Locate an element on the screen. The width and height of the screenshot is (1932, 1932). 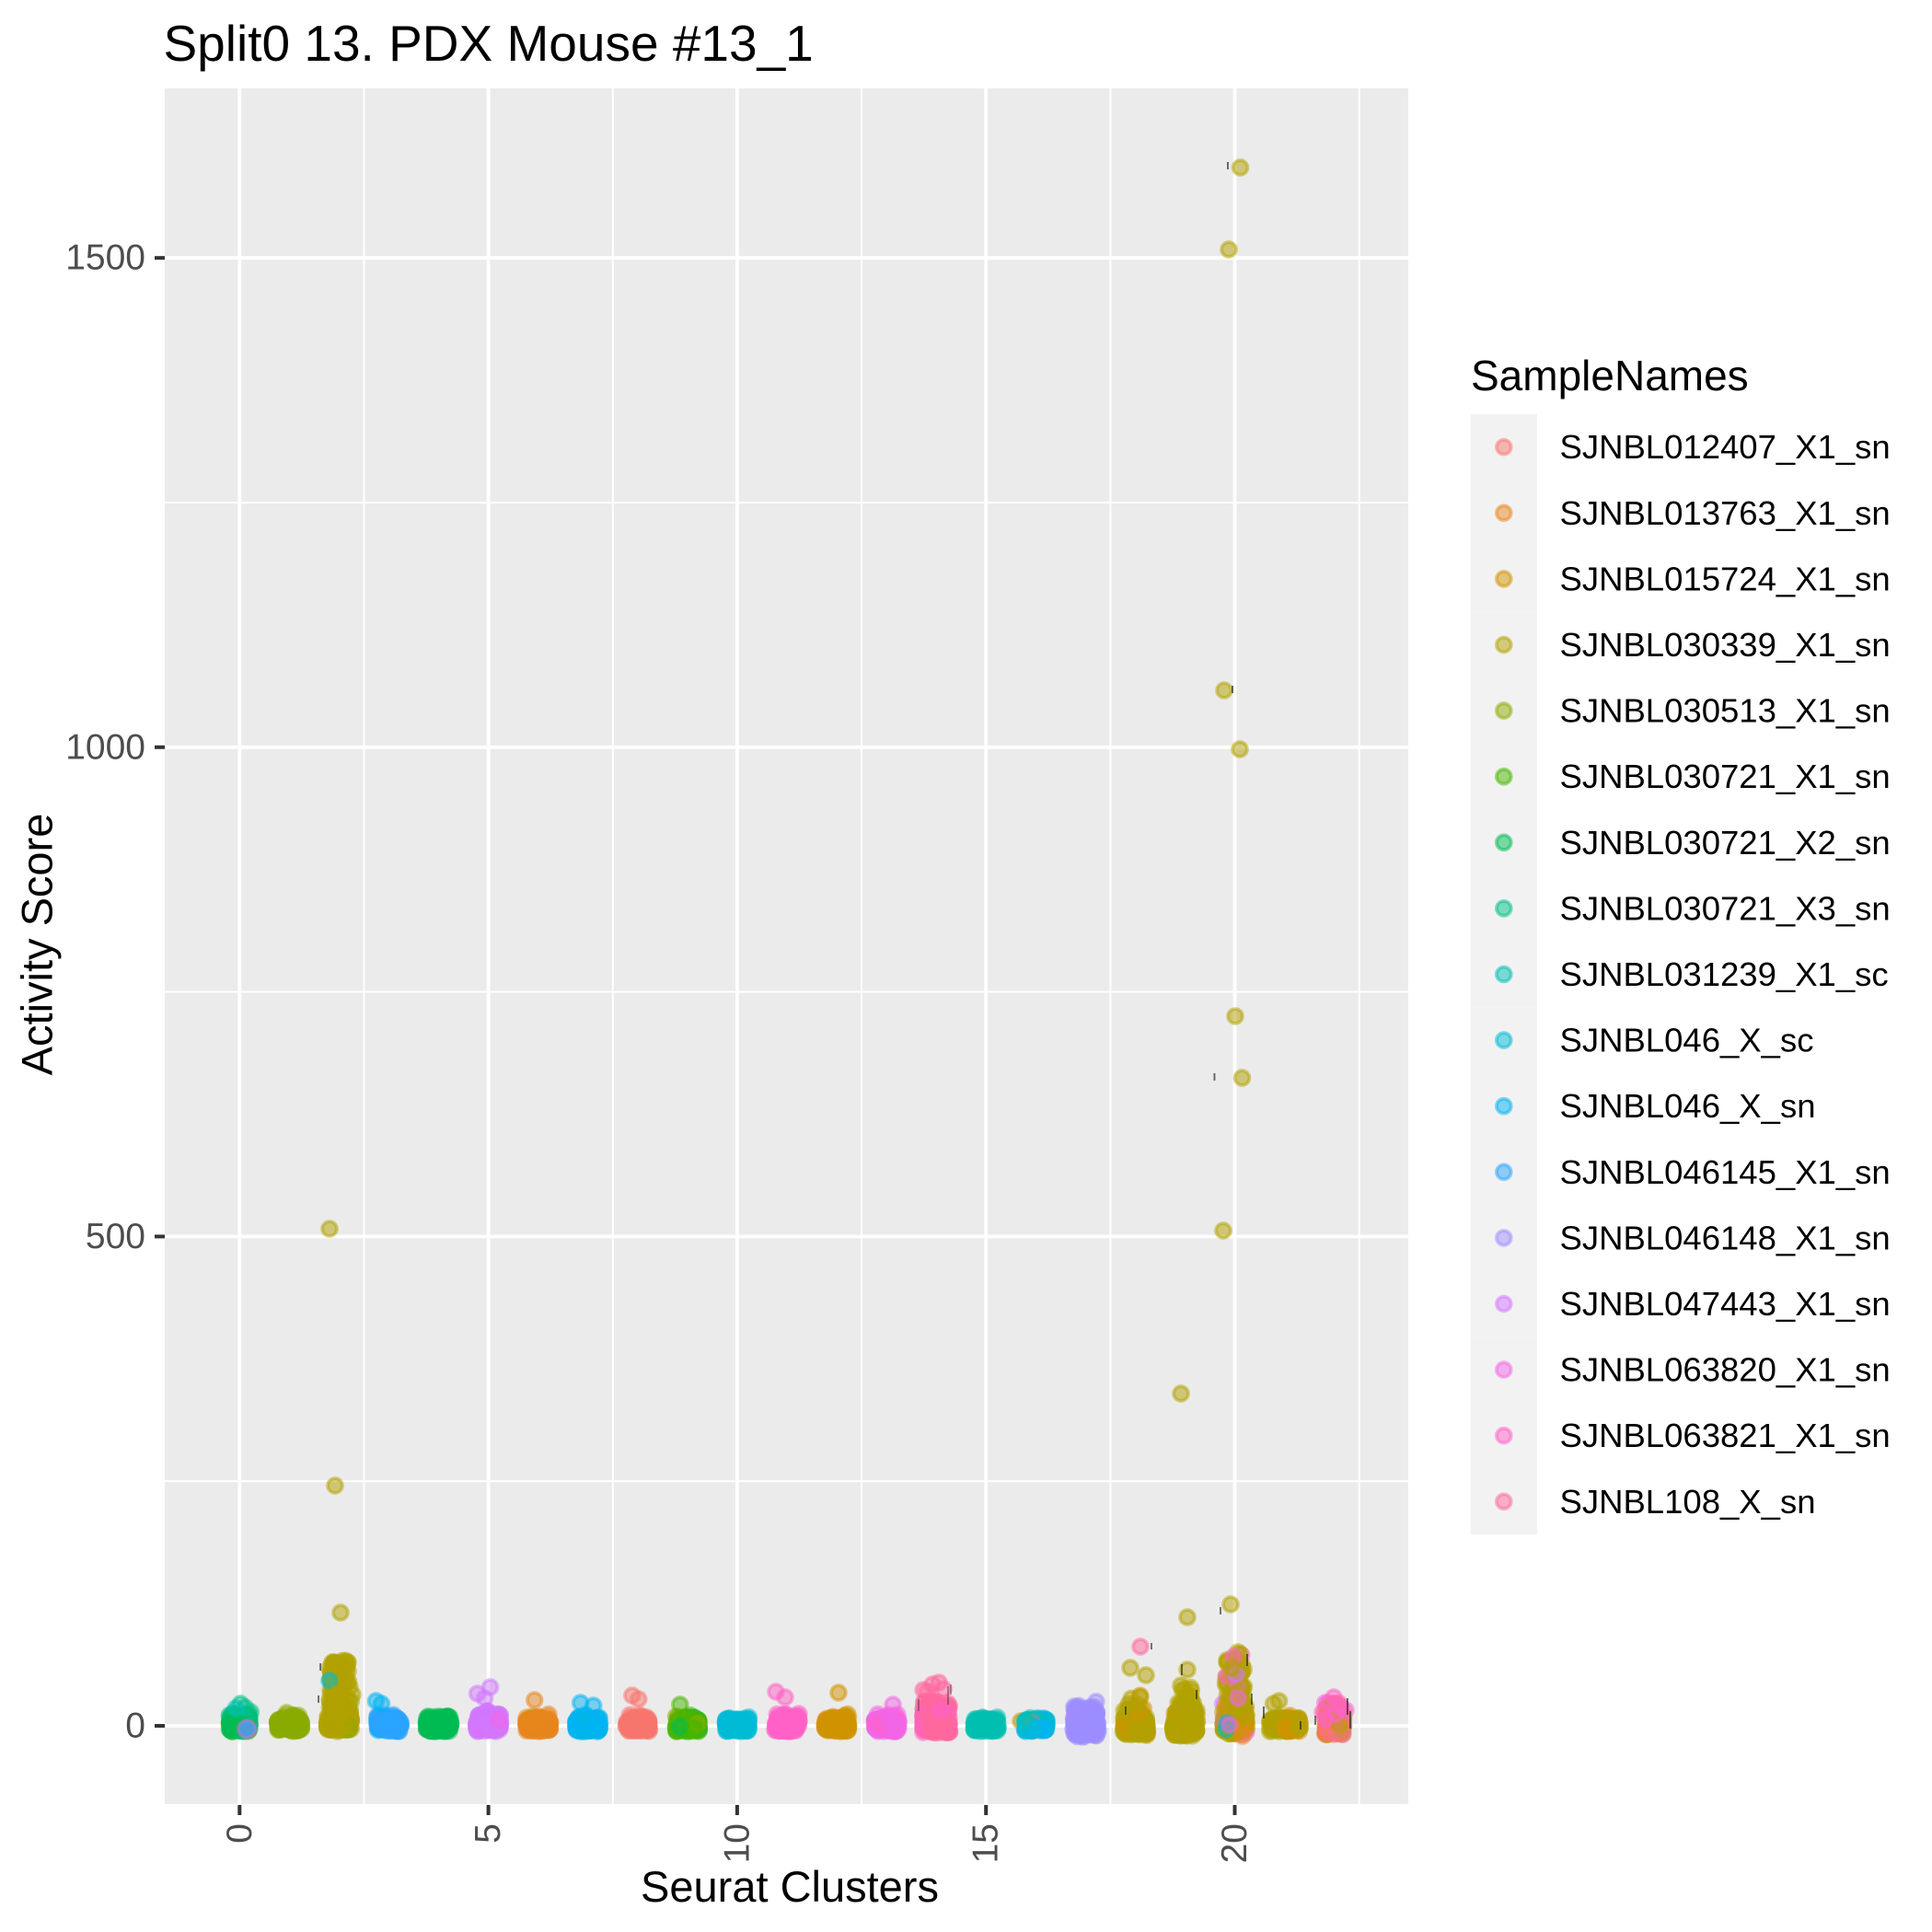
svg-text: SJNBL030339_X1_sn is located at coordinates (1726, 645).